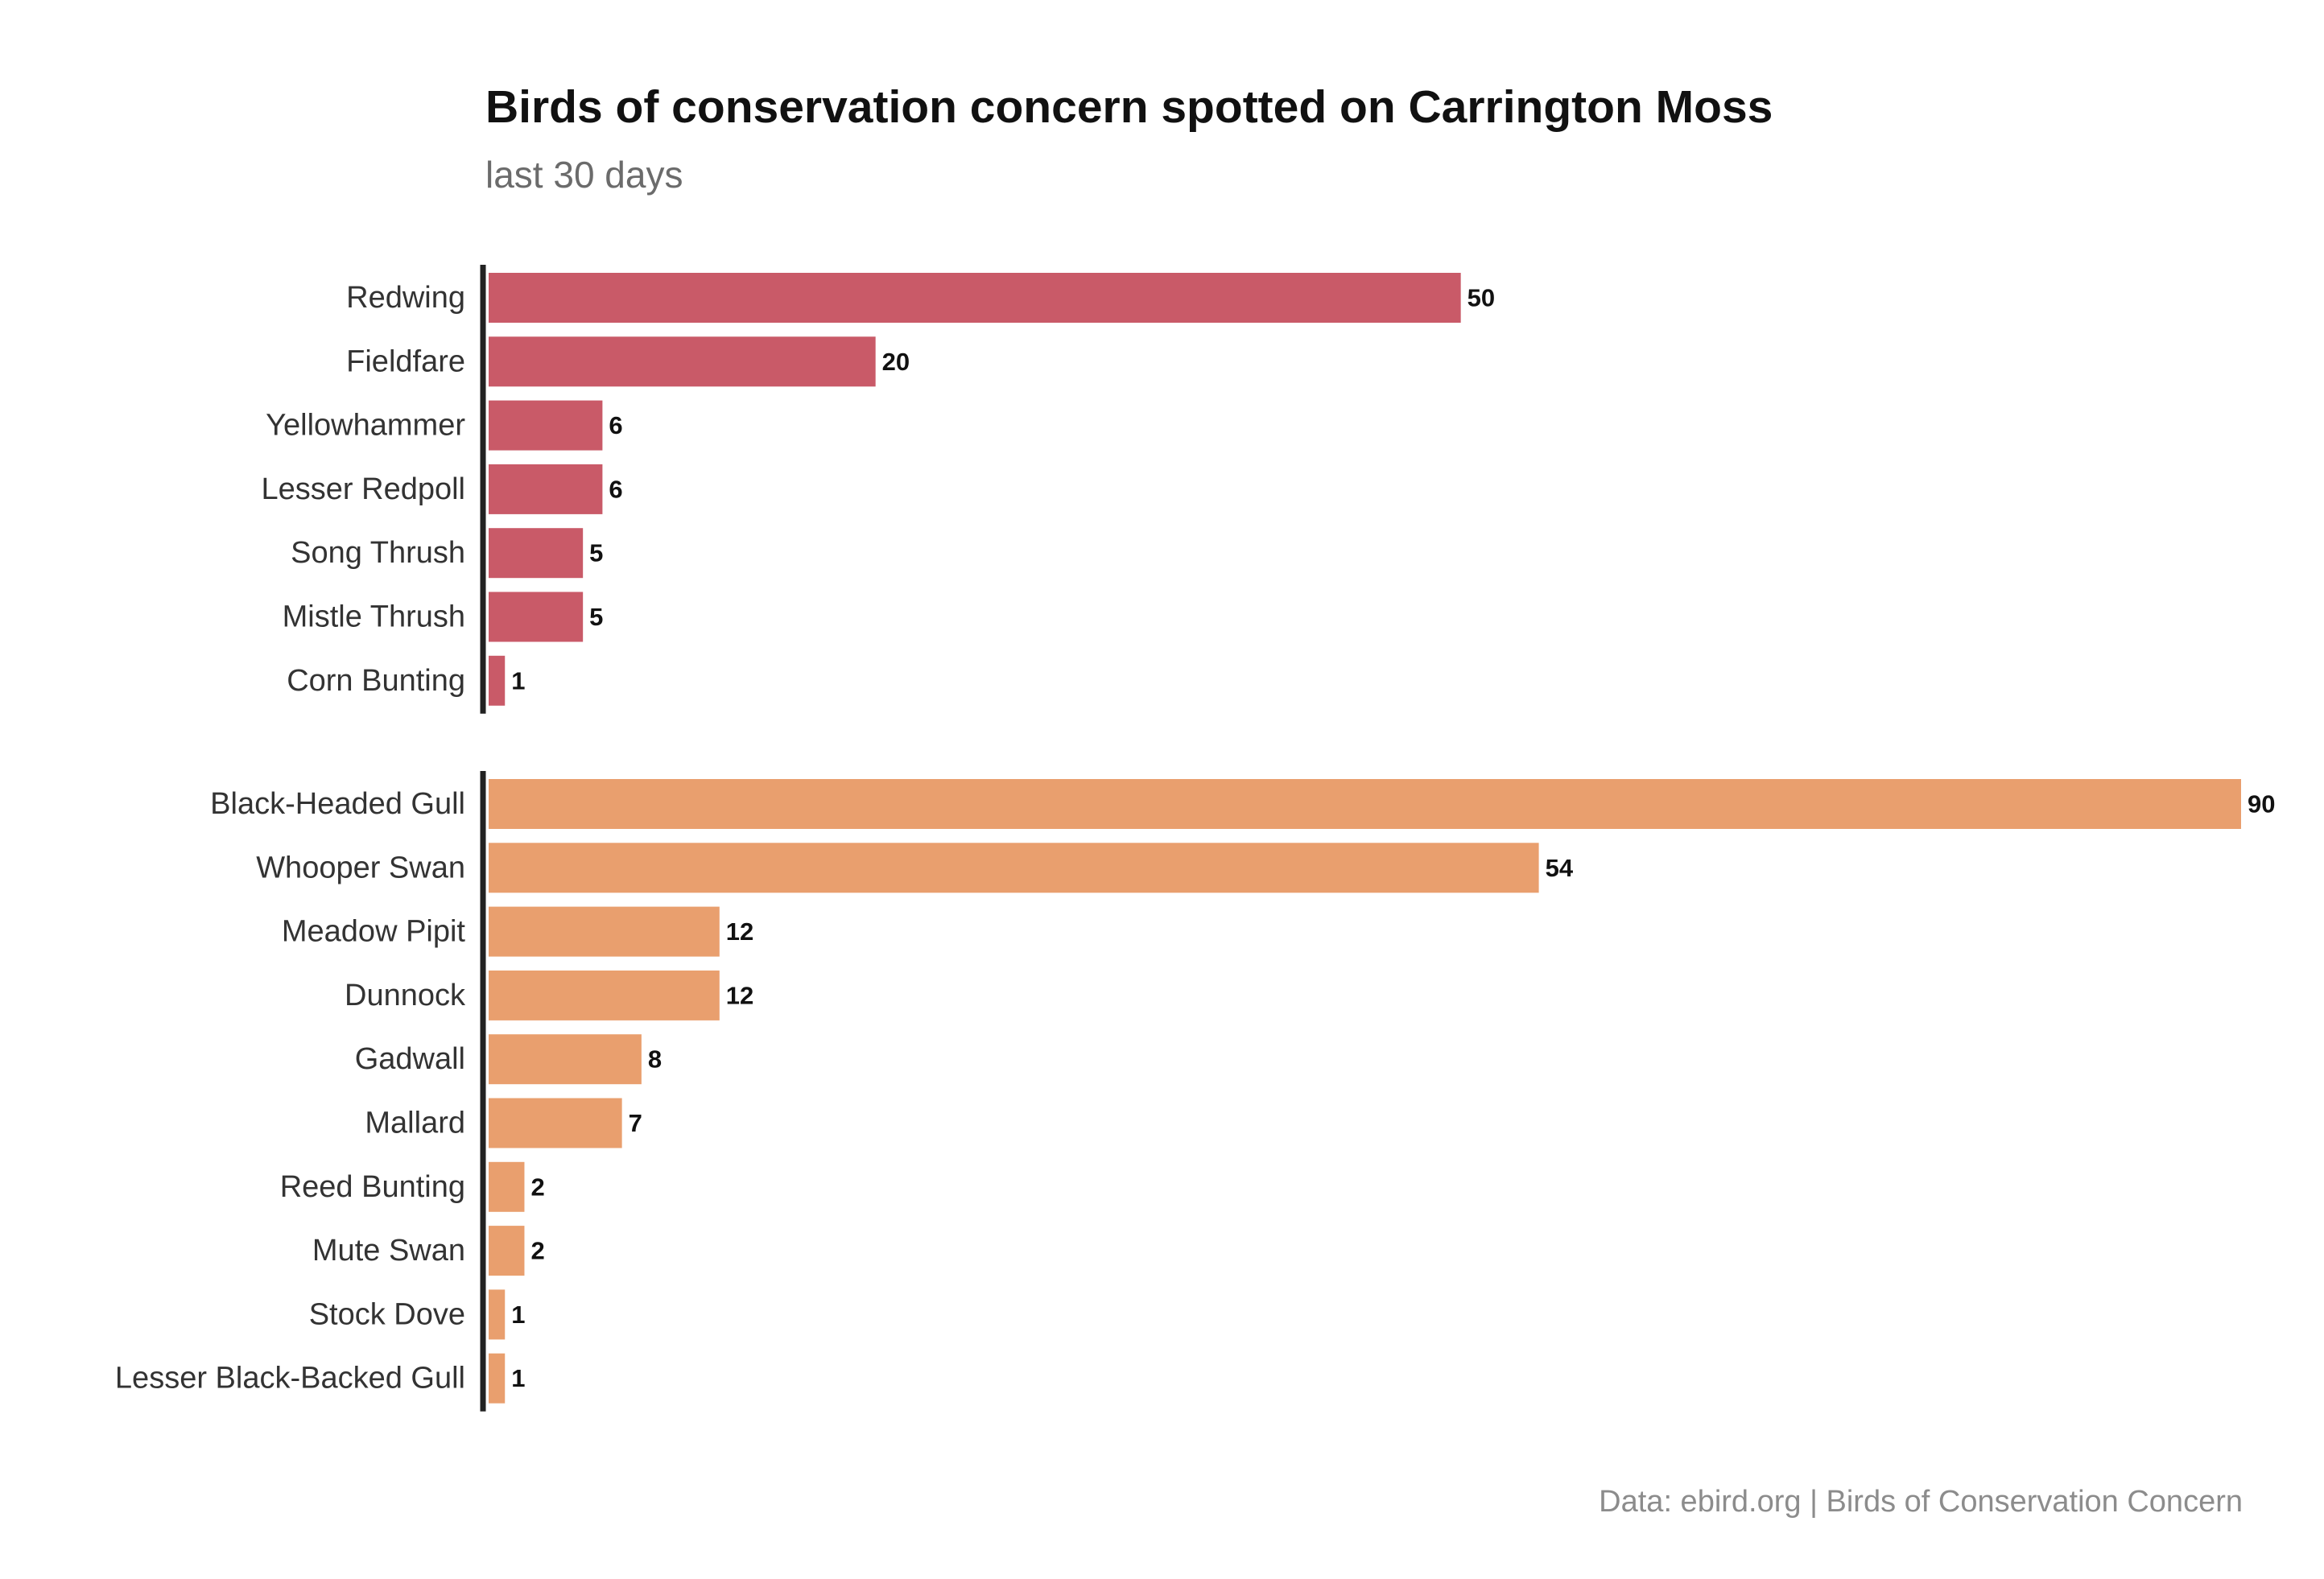  What do you see at coordinates (290, 1379) in the screenshot?
I see `category-label: Lesser Black-Backed Gull` at bounding box center [290, 1379].